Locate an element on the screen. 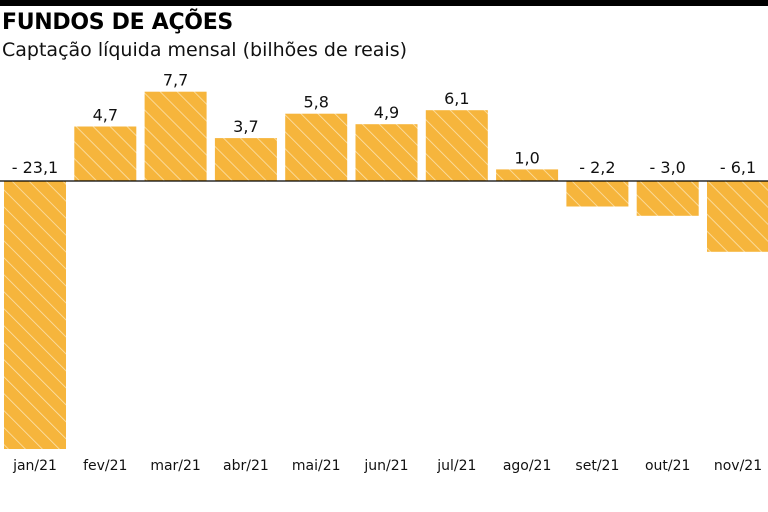 The image size is (768, 512). value-label: - 23,1 is located at coordinates (35, 167).